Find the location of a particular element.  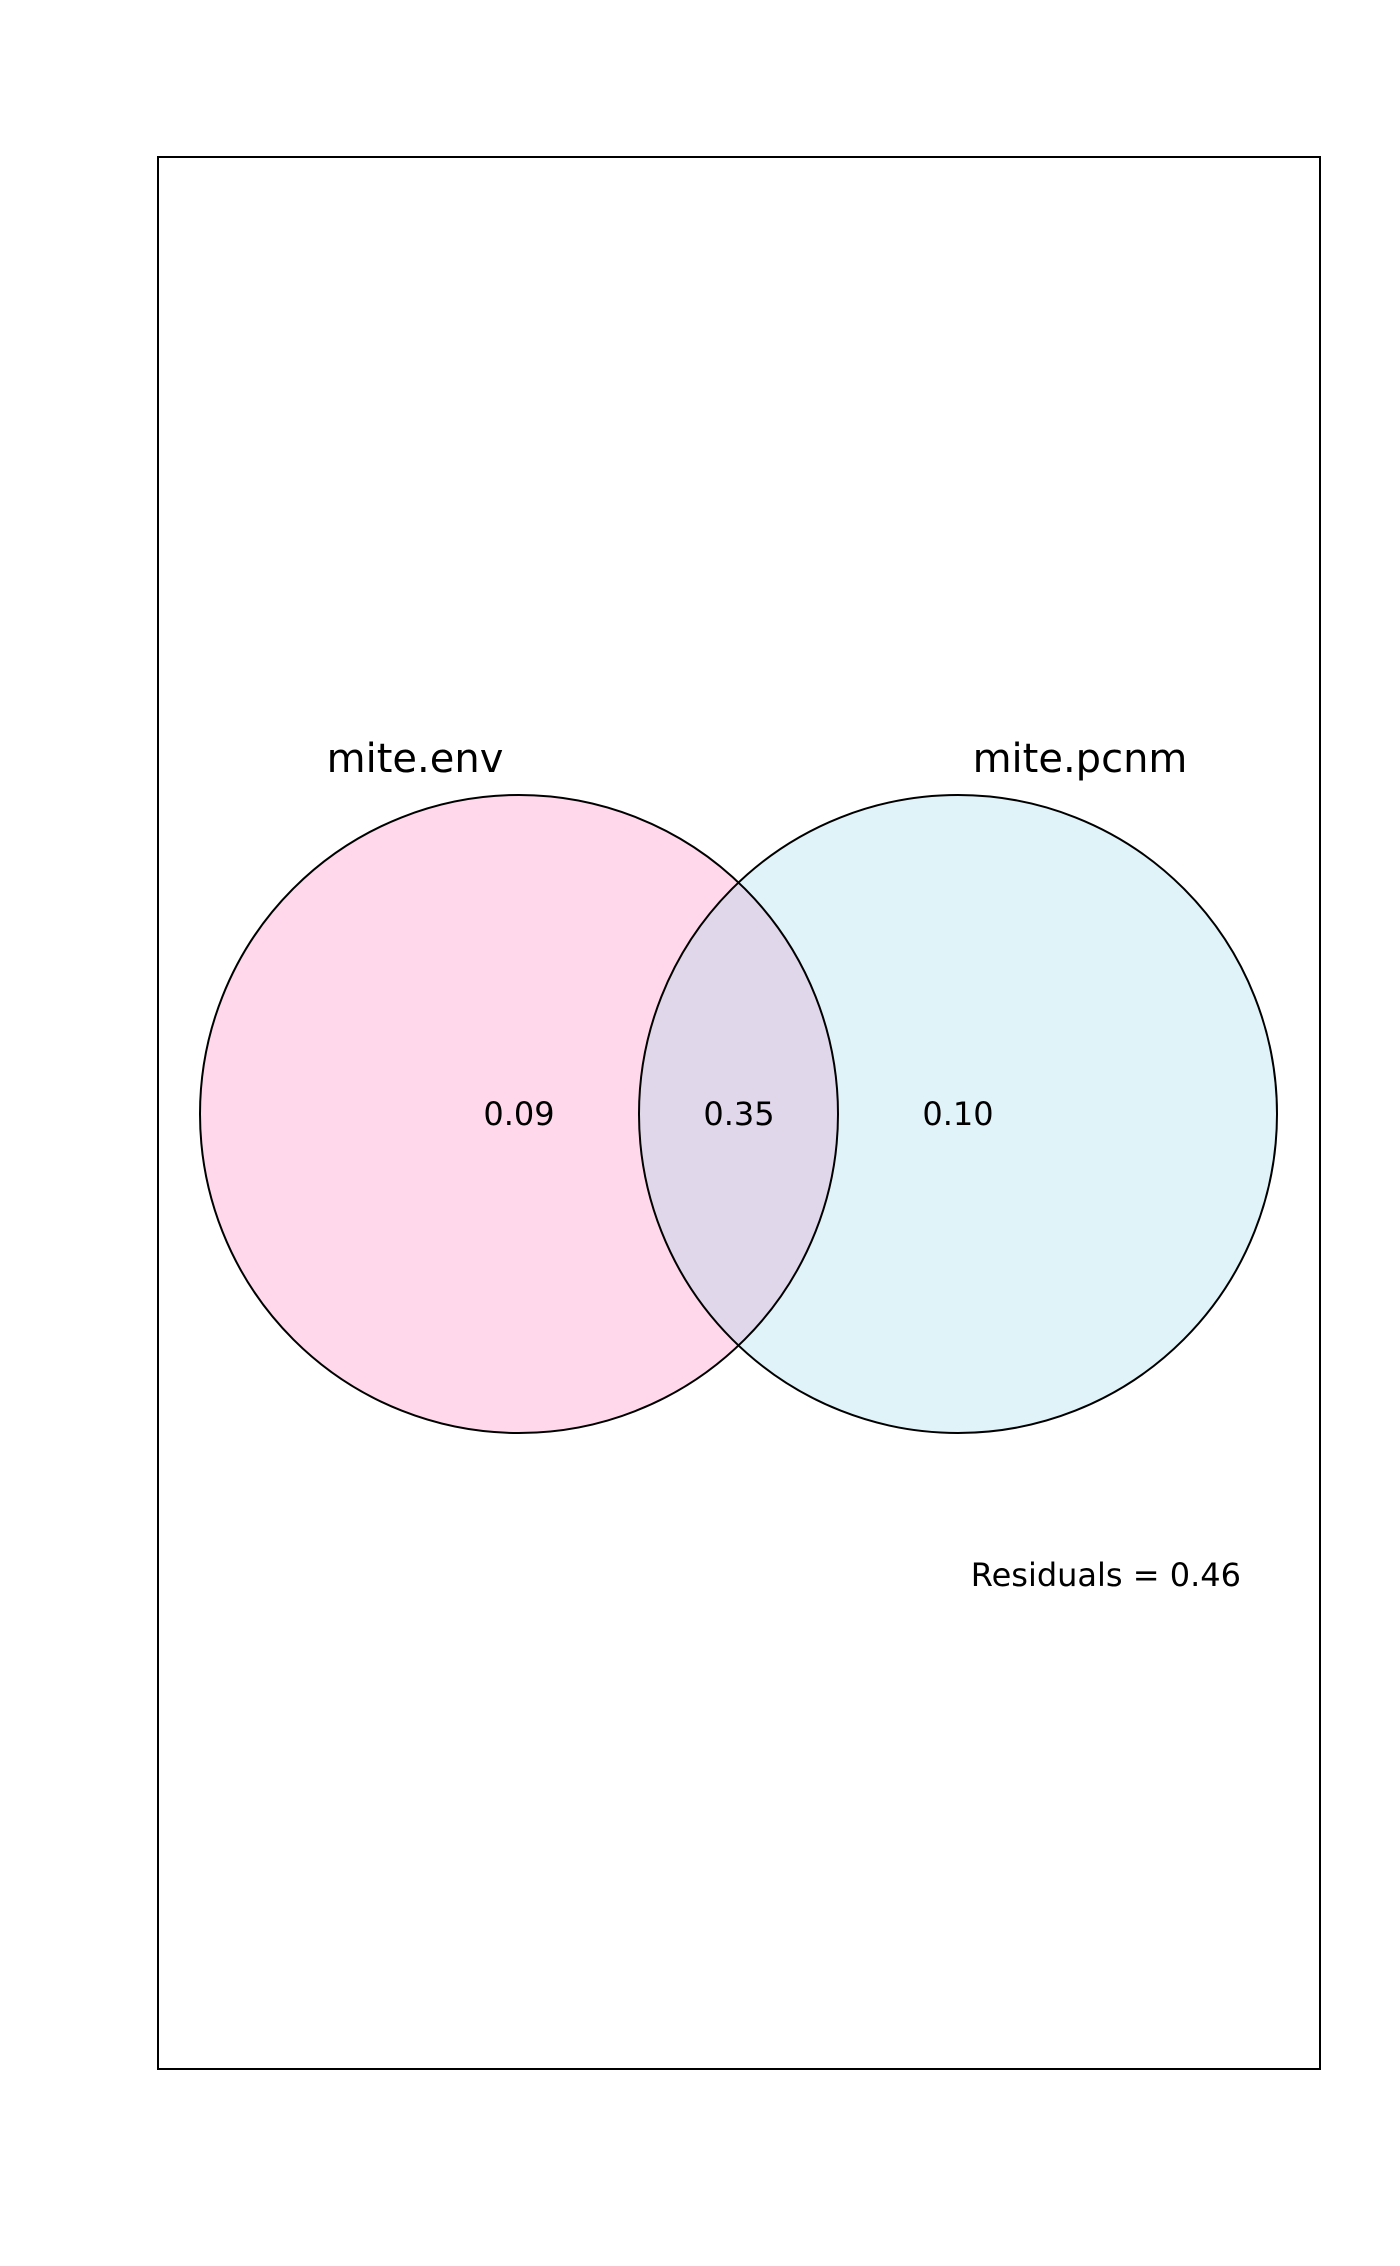

set-circle-mite-env is located at coordinates (519, 1114).